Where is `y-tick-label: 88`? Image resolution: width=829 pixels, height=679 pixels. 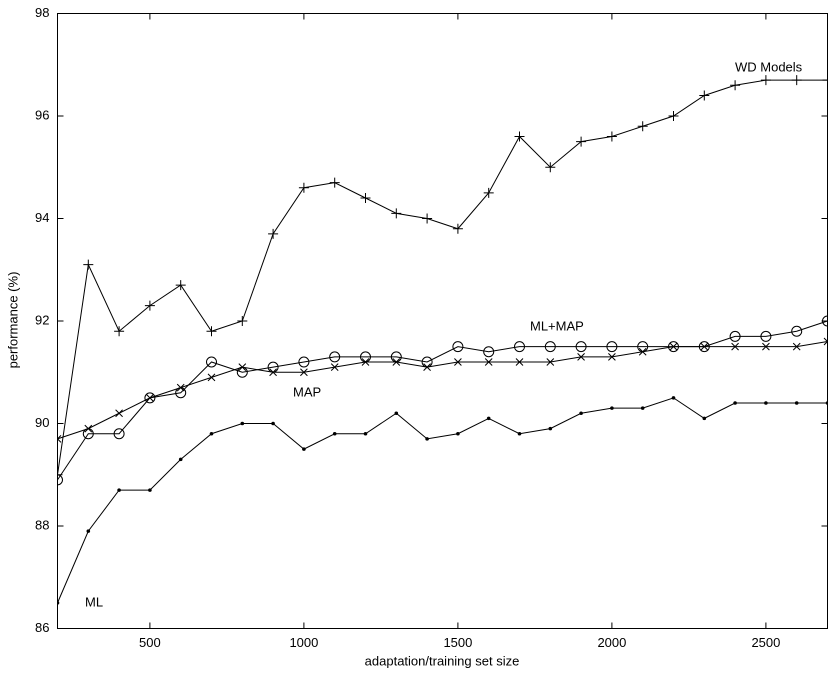 y-tick-label: 88 is located at coordinates (42, 524).